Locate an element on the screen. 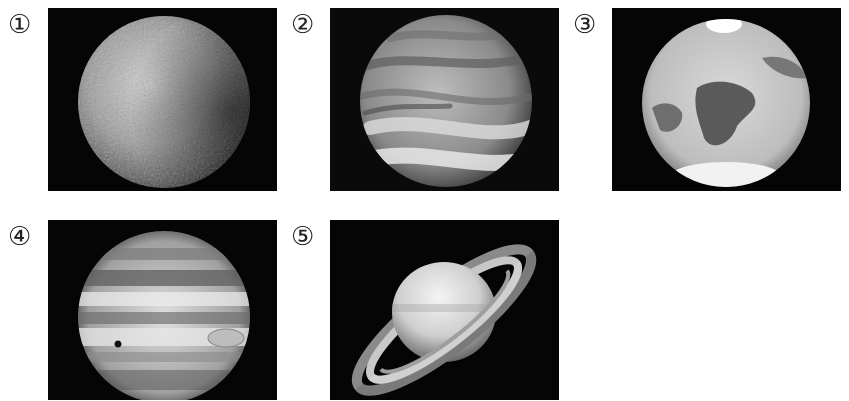 The width and height of the screenshot is (849, 401). mars-image is located at coordinates (726, 99).